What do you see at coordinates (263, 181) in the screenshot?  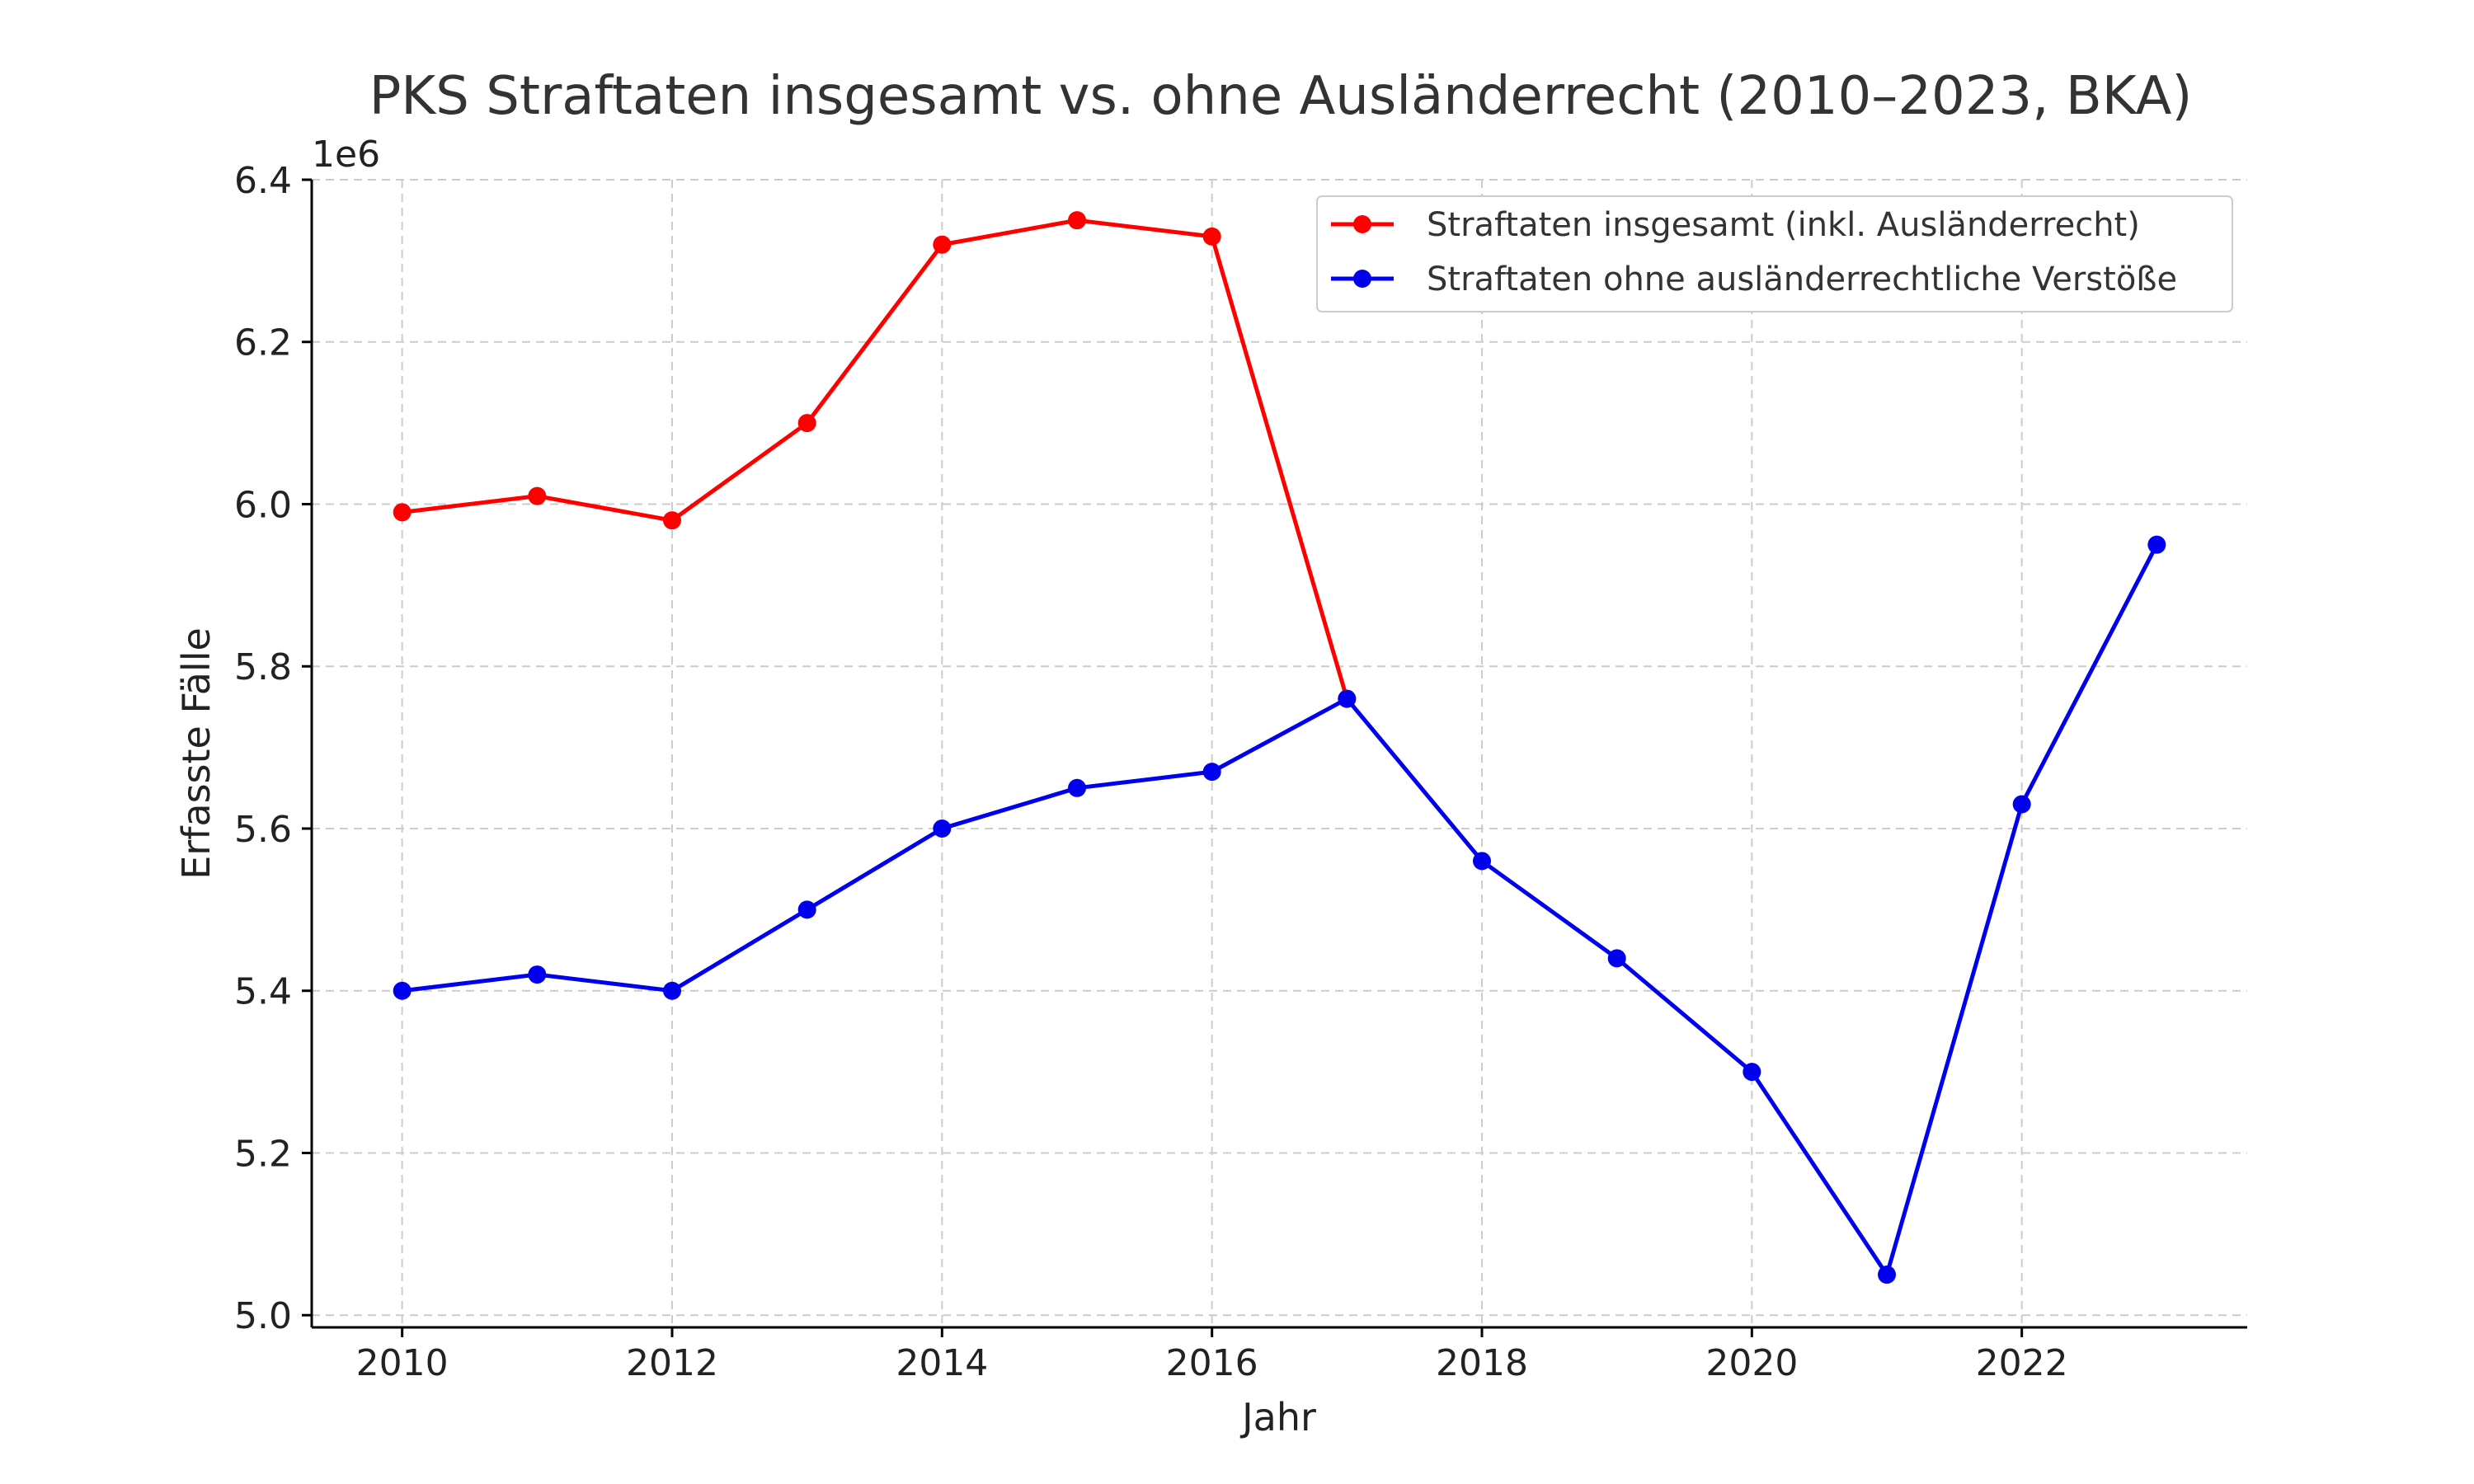 I see `y-tick-label: 6.4` at bounding box center [263, 181].